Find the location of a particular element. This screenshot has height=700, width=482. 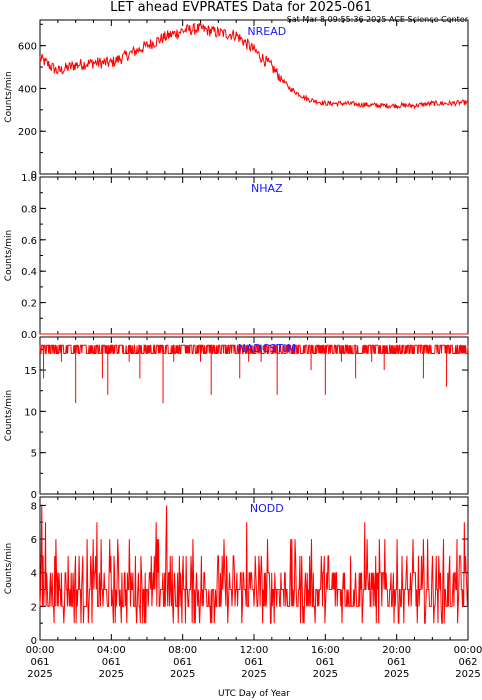

y-tick-label: 400 is located at coordinates (27, 89).